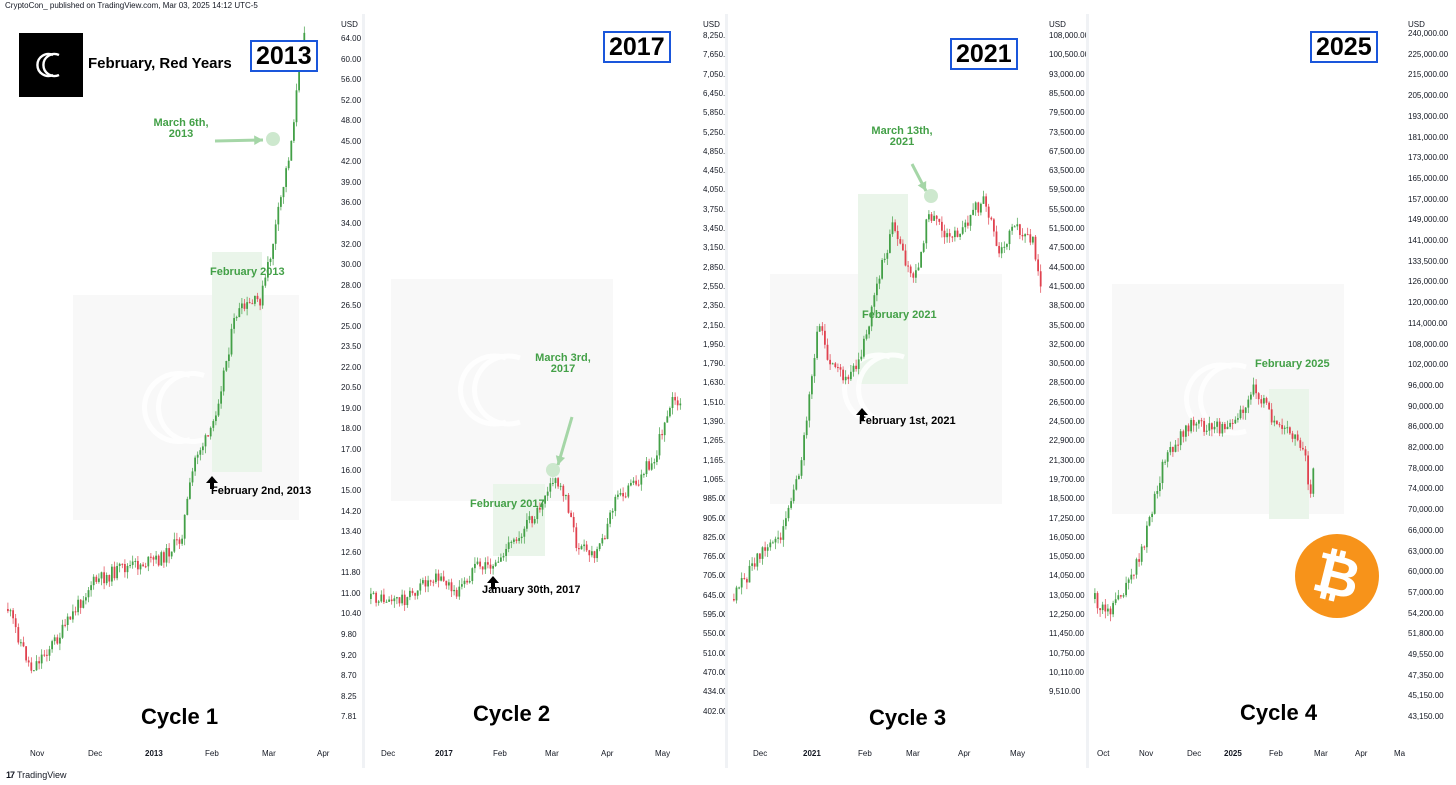  What do you see at coordinates (913, 753) in the screenshot?
I see `x-tick-label: Mar` at bounding box center [913, 753].